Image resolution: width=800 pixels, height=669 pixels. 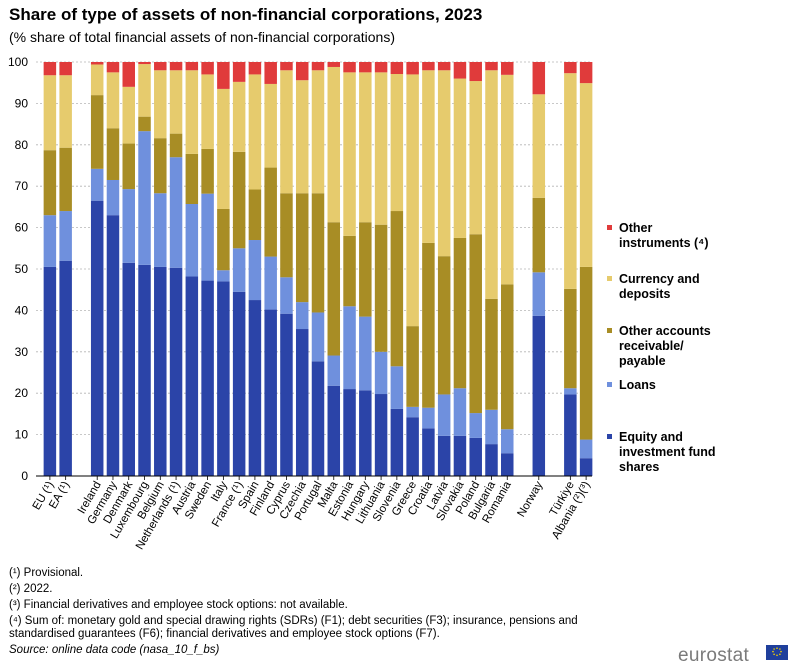 I want to click on y-tick-label: 30, so click(x=22, y=352).